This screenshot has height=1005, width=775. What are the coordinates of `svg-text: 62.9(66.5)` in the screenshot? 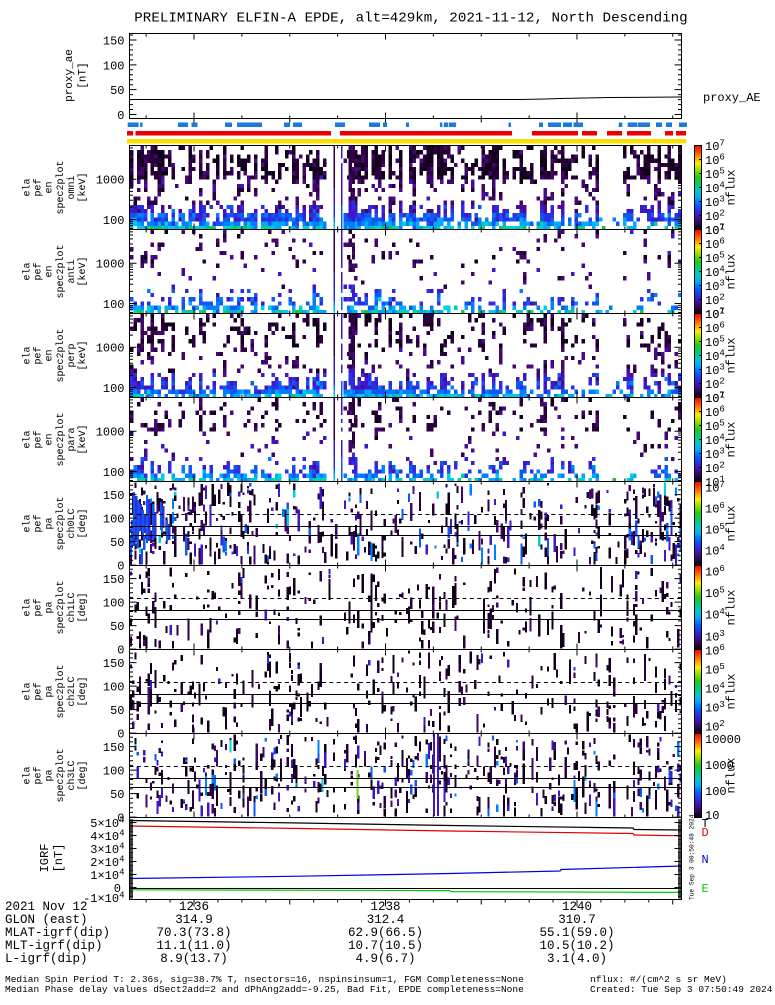 It's located at (385, 933).